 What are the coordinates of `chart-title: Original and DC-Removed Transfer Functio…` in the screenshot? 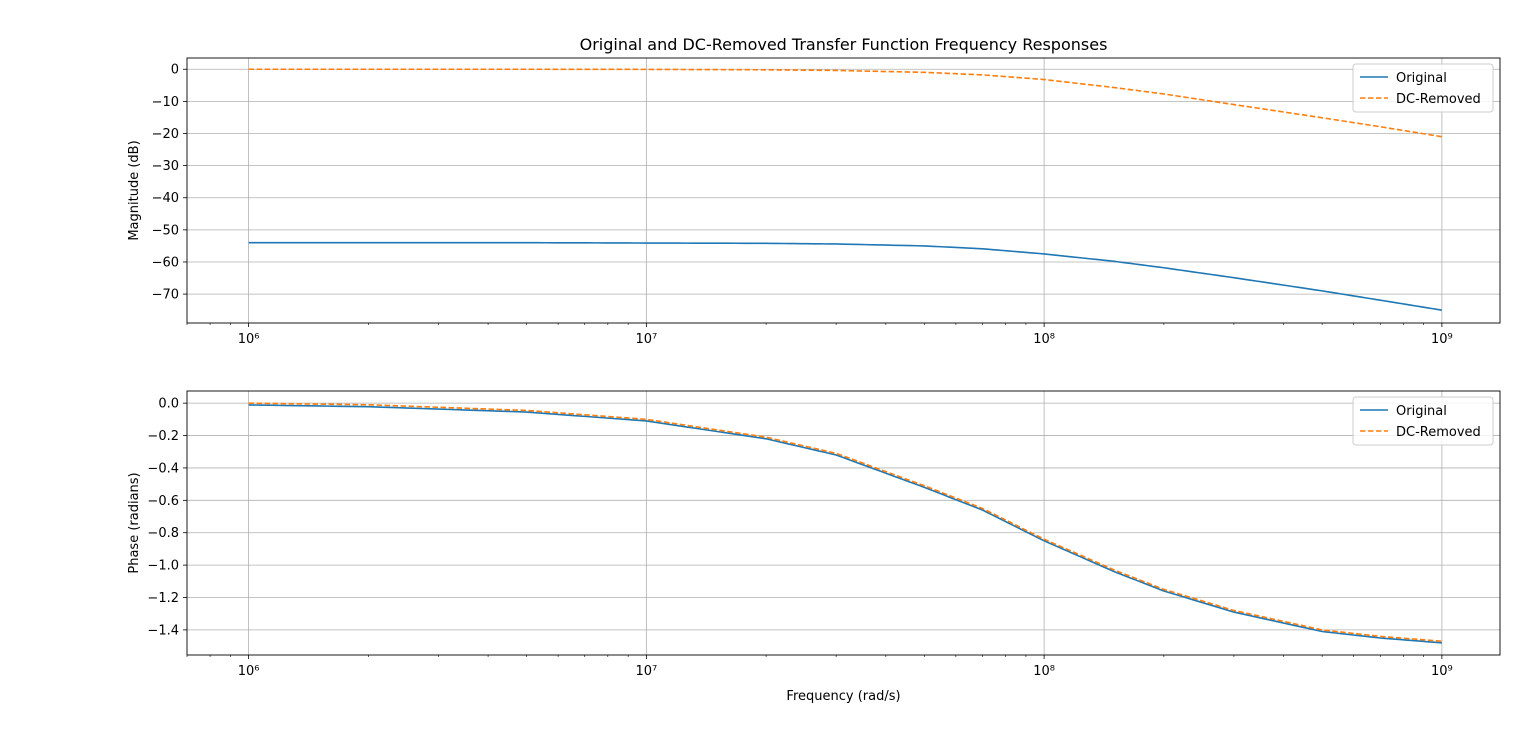 It's located at (844, 44).